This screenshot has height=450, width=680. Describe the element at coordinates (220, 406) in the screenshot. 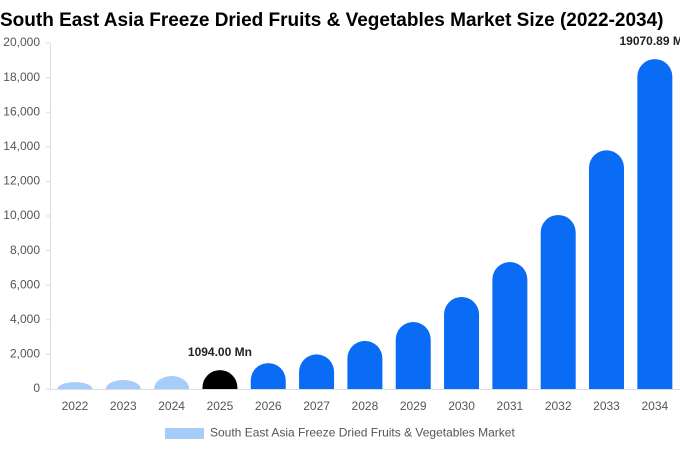

I see `x-tick-label: 2025` at that location.